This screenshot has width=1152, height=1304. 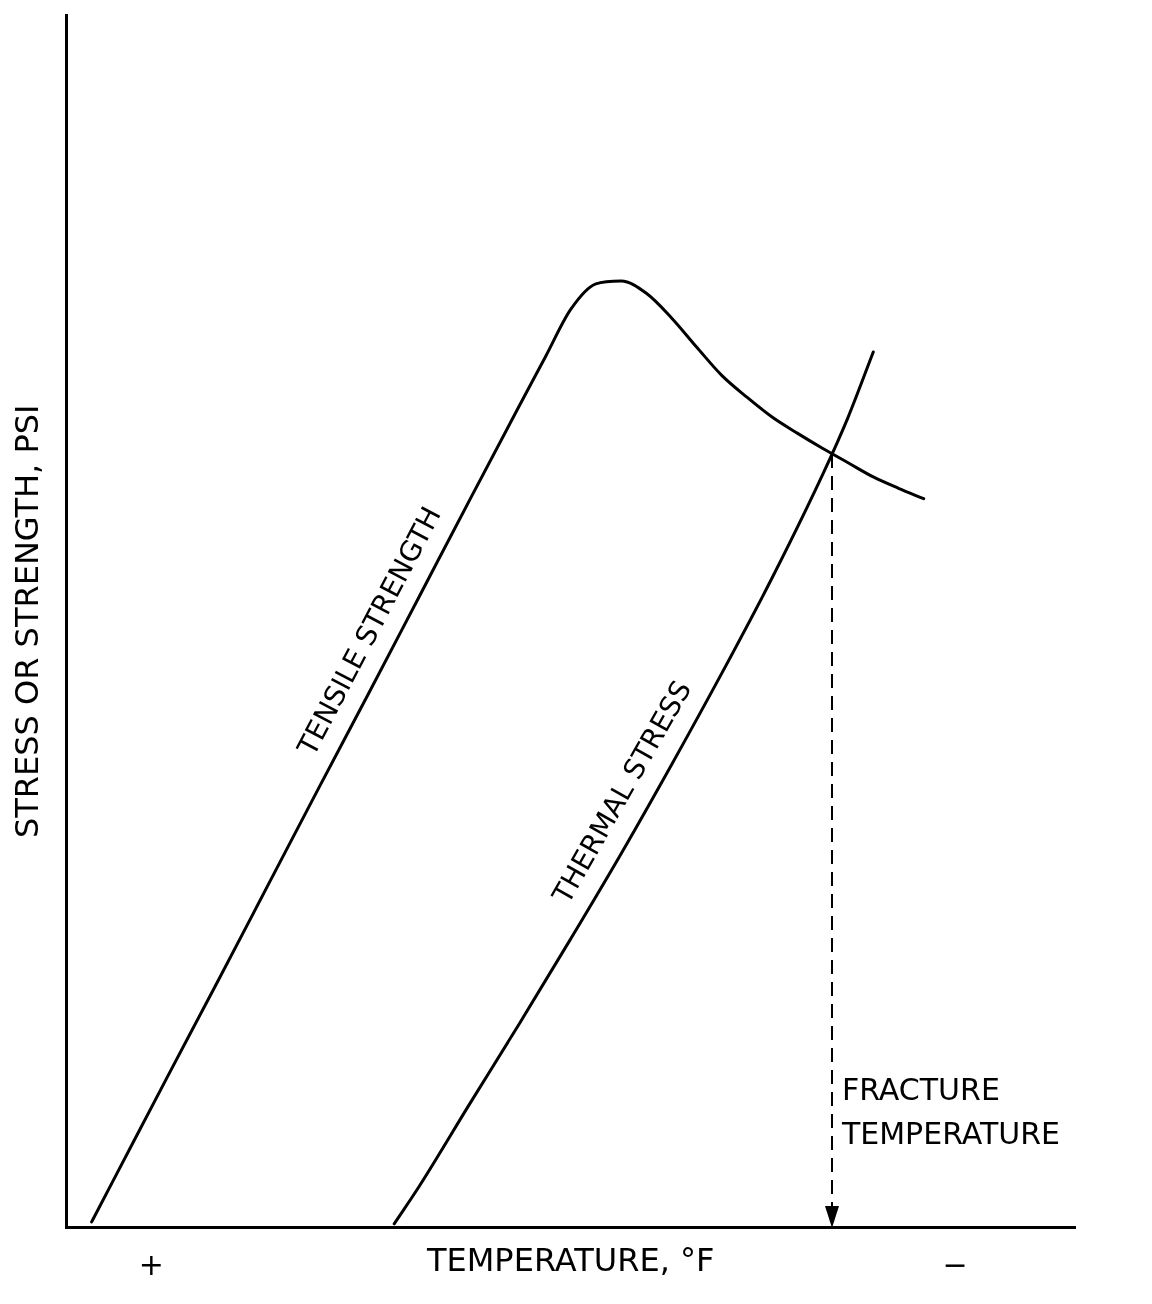 What do you see at coordinates (26, 621) in the screenshot?
I see `y-axis-title: STRESS OR STRENGTH, PSI` at bounding box center [26, 621].